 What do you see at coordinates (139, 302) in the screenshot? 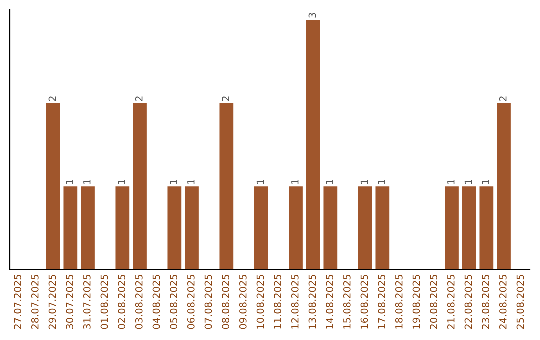
I see `x-tick-label: 03.08.2025` at bounding box center [139, 302].